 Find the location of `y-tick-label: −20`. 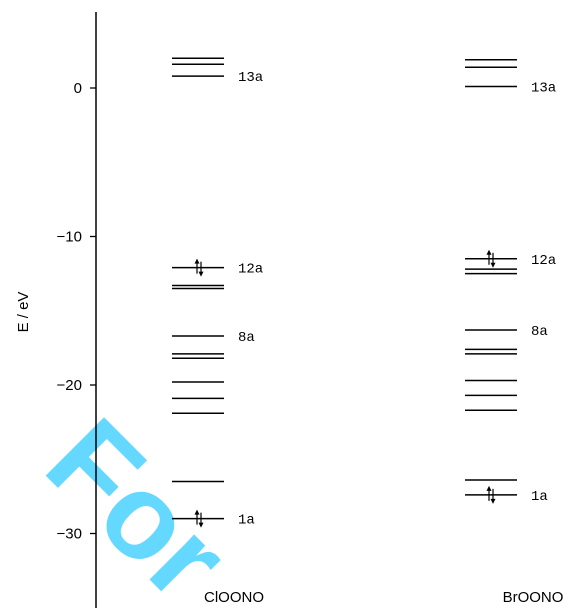

y-tick-label: −20 is located at coordinates (69, 385).